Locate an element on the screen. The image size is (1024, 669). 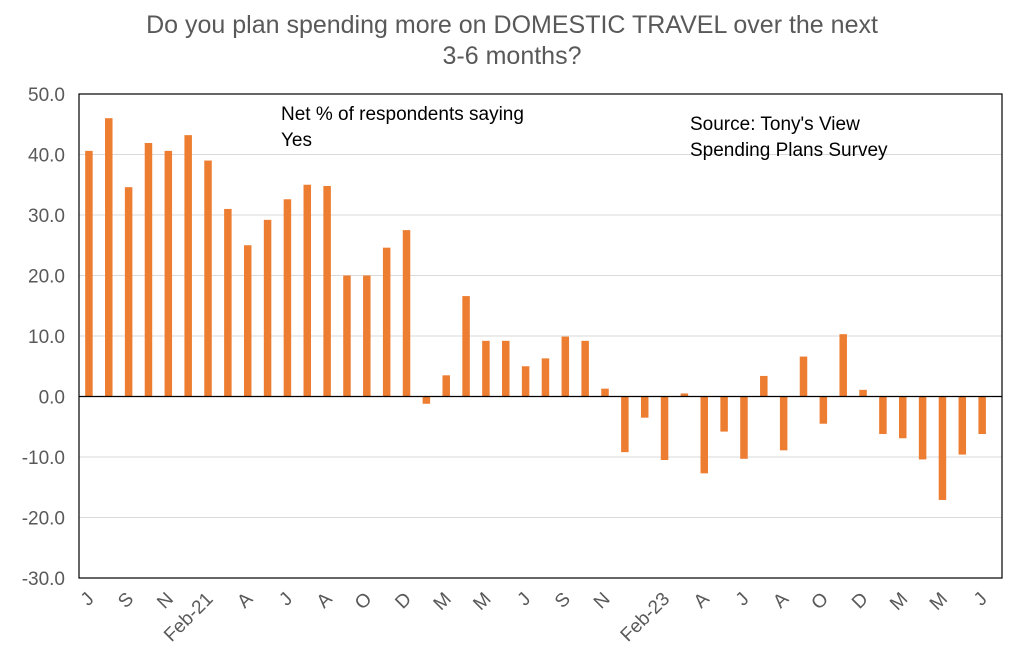
y-tick-label: 0.0 is located at coordinates (52, 398).